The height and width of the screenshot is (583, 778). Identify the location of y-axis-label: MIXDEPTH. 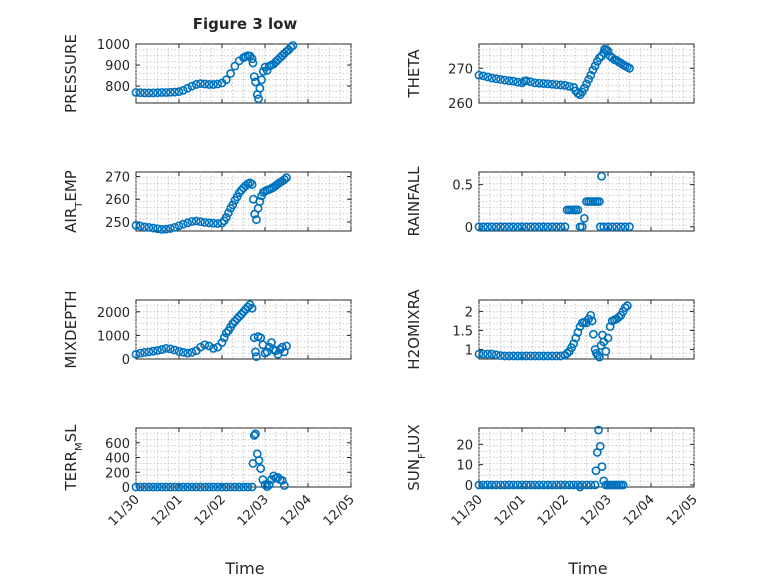
(71, 329).